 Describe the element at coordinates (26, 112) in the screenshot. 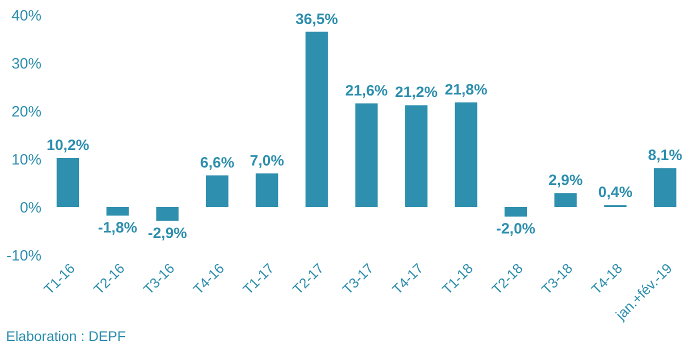

I see `y-tick-label: 20%` at that location.